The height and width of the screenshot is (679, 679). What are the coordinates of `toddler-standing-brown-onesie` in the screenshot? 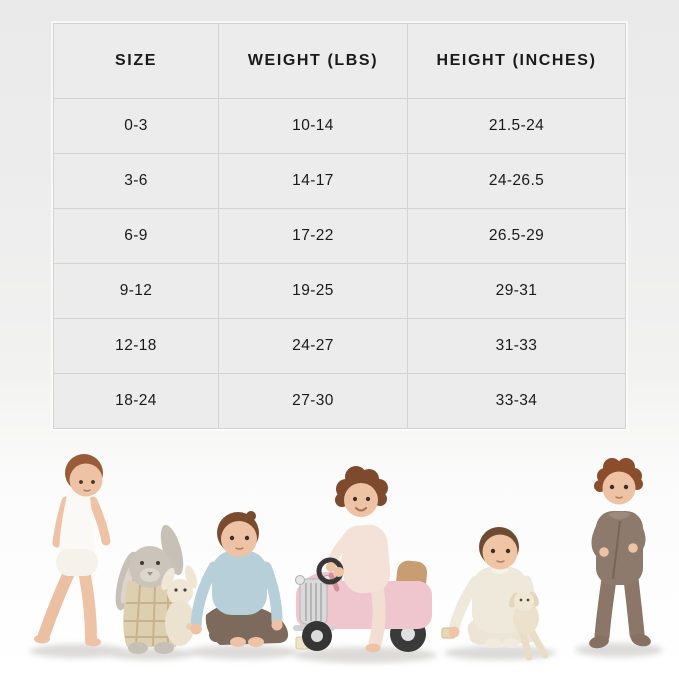 It's located at (620, 553).